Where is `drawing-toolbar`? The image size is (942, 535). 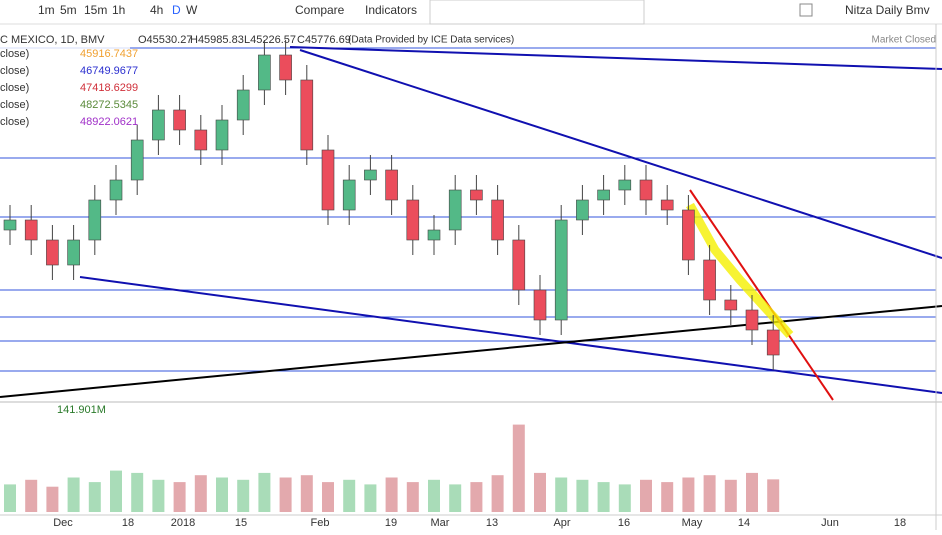
drawing-toolbar is located at coordinates (537, 12).